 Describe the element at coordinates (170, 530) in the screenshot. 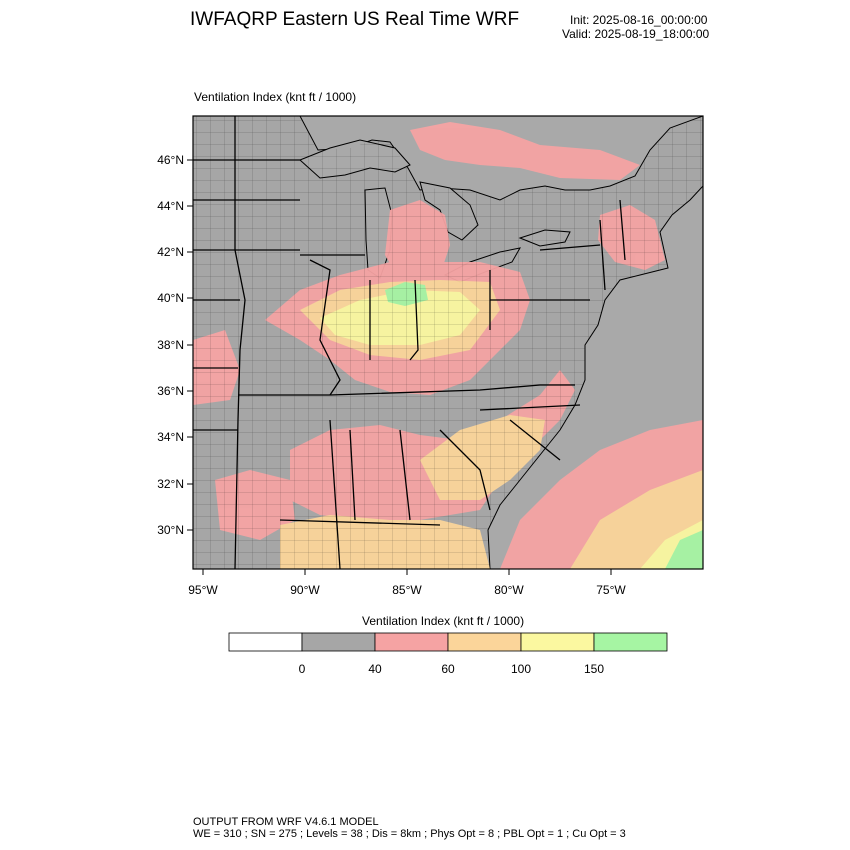

I see `lat-label: 30°N` at that location.